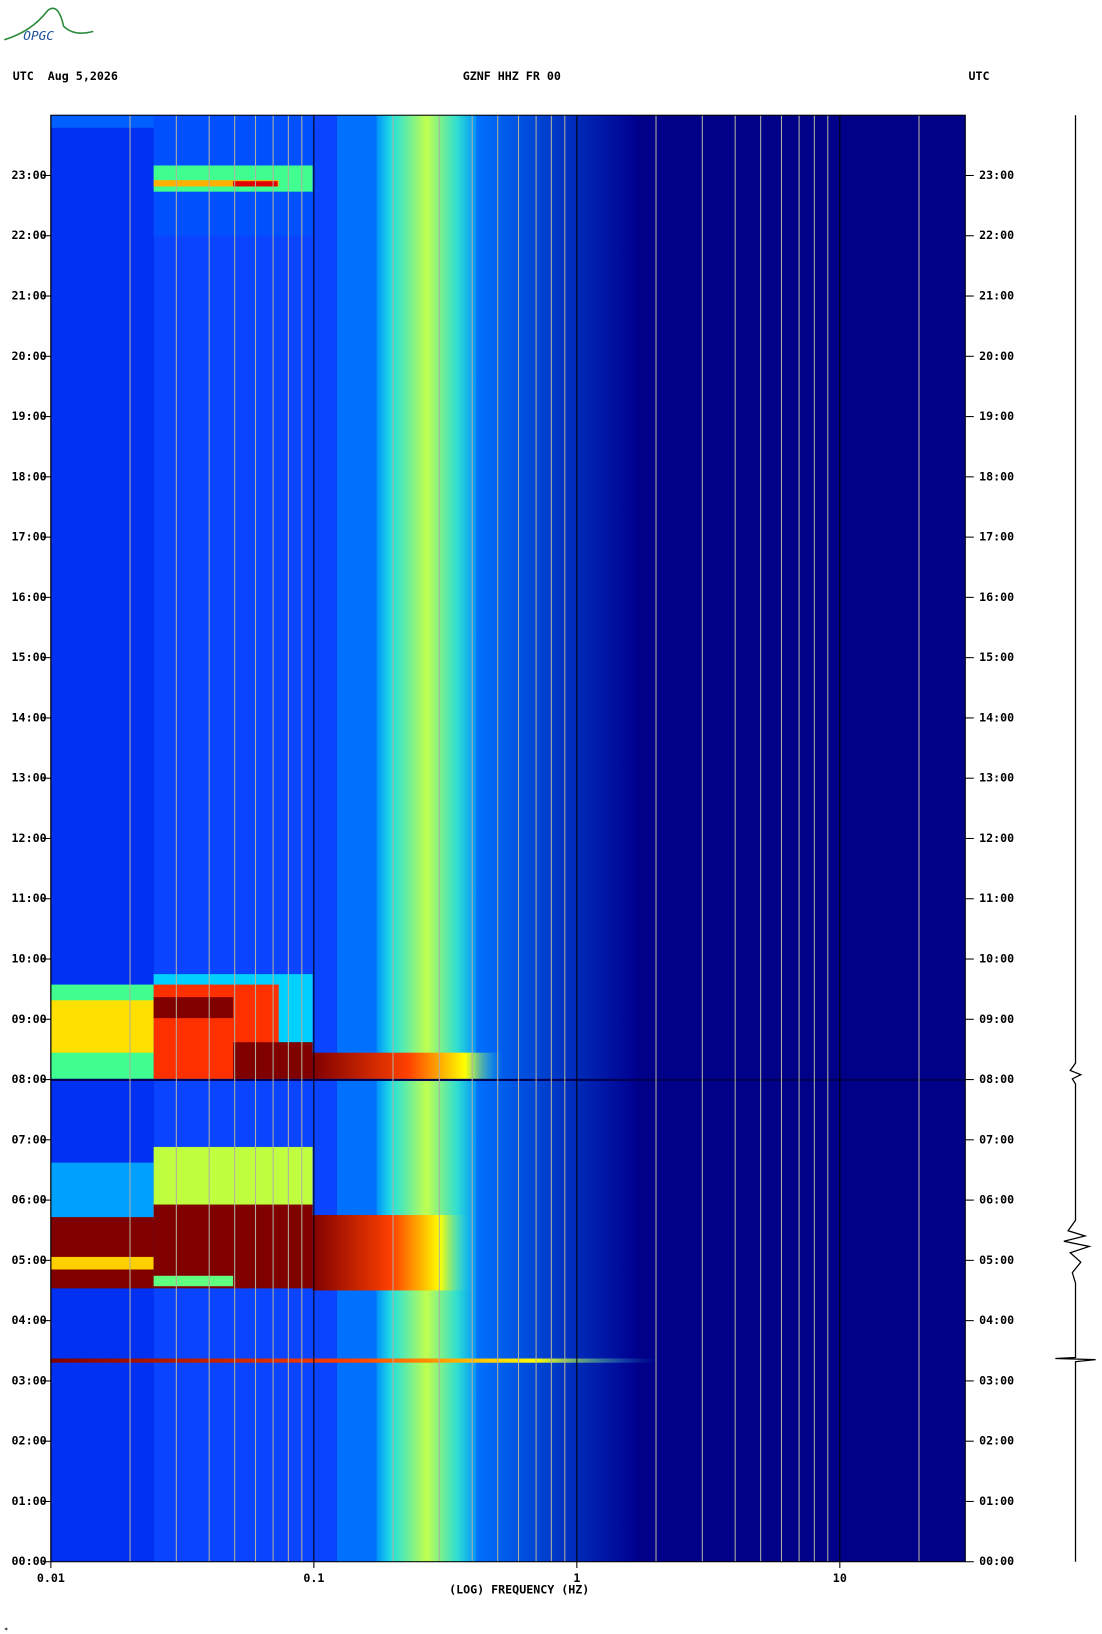  Describe the element at coordinates (29, 416) in the screenshot. I see `y-tick-label-left: 19:00` at that location.